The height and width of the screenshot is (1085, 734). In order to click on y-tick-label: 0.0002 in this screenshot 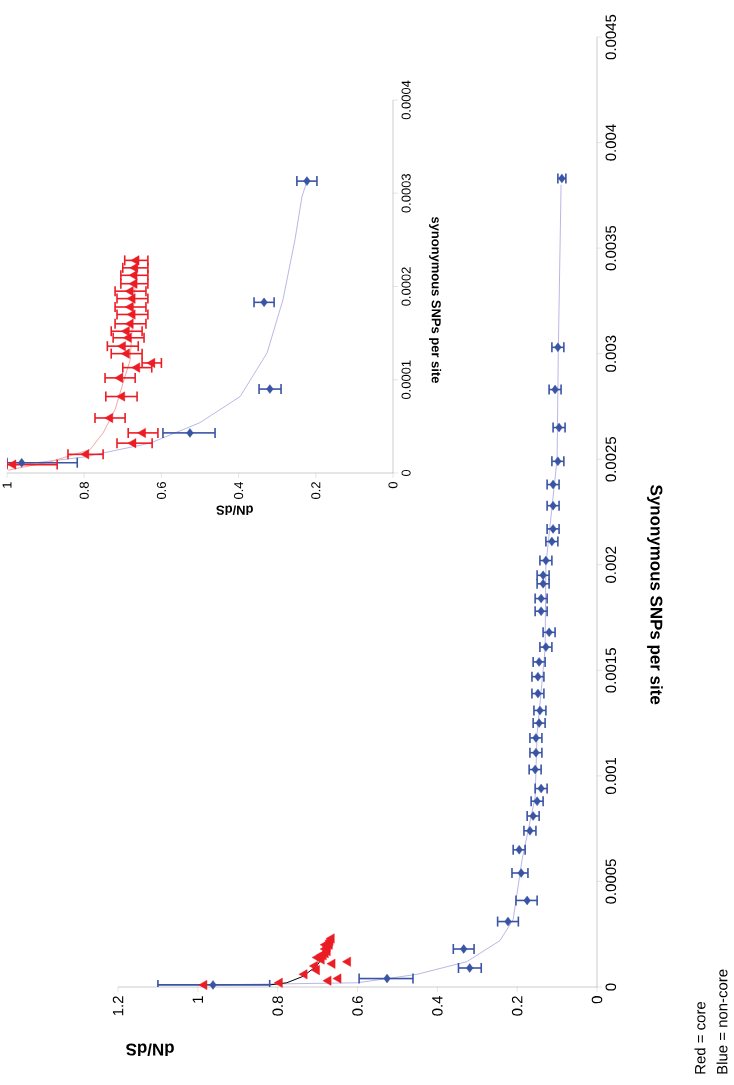, I will do `click(406, 286)`.